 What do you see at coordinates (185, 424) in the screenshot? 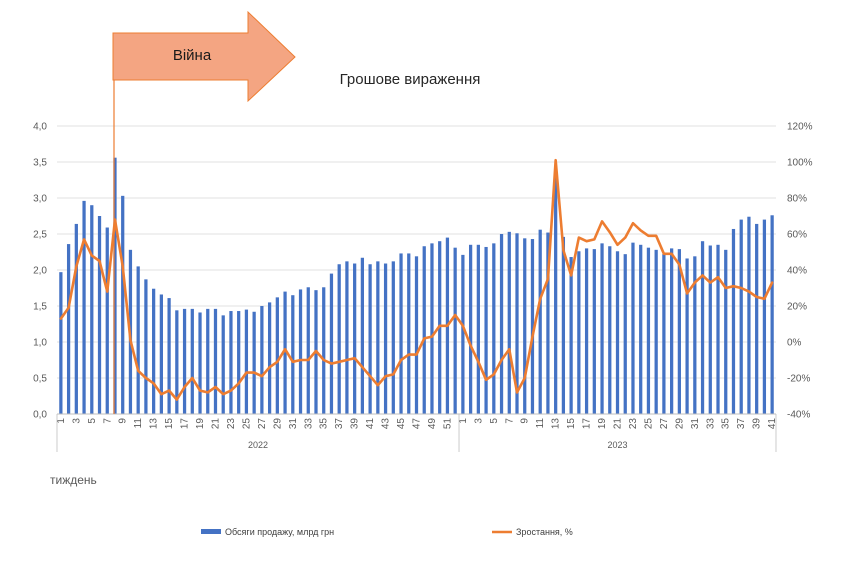
I see `x-tick-label: 17` at bounding box center [185, 424].